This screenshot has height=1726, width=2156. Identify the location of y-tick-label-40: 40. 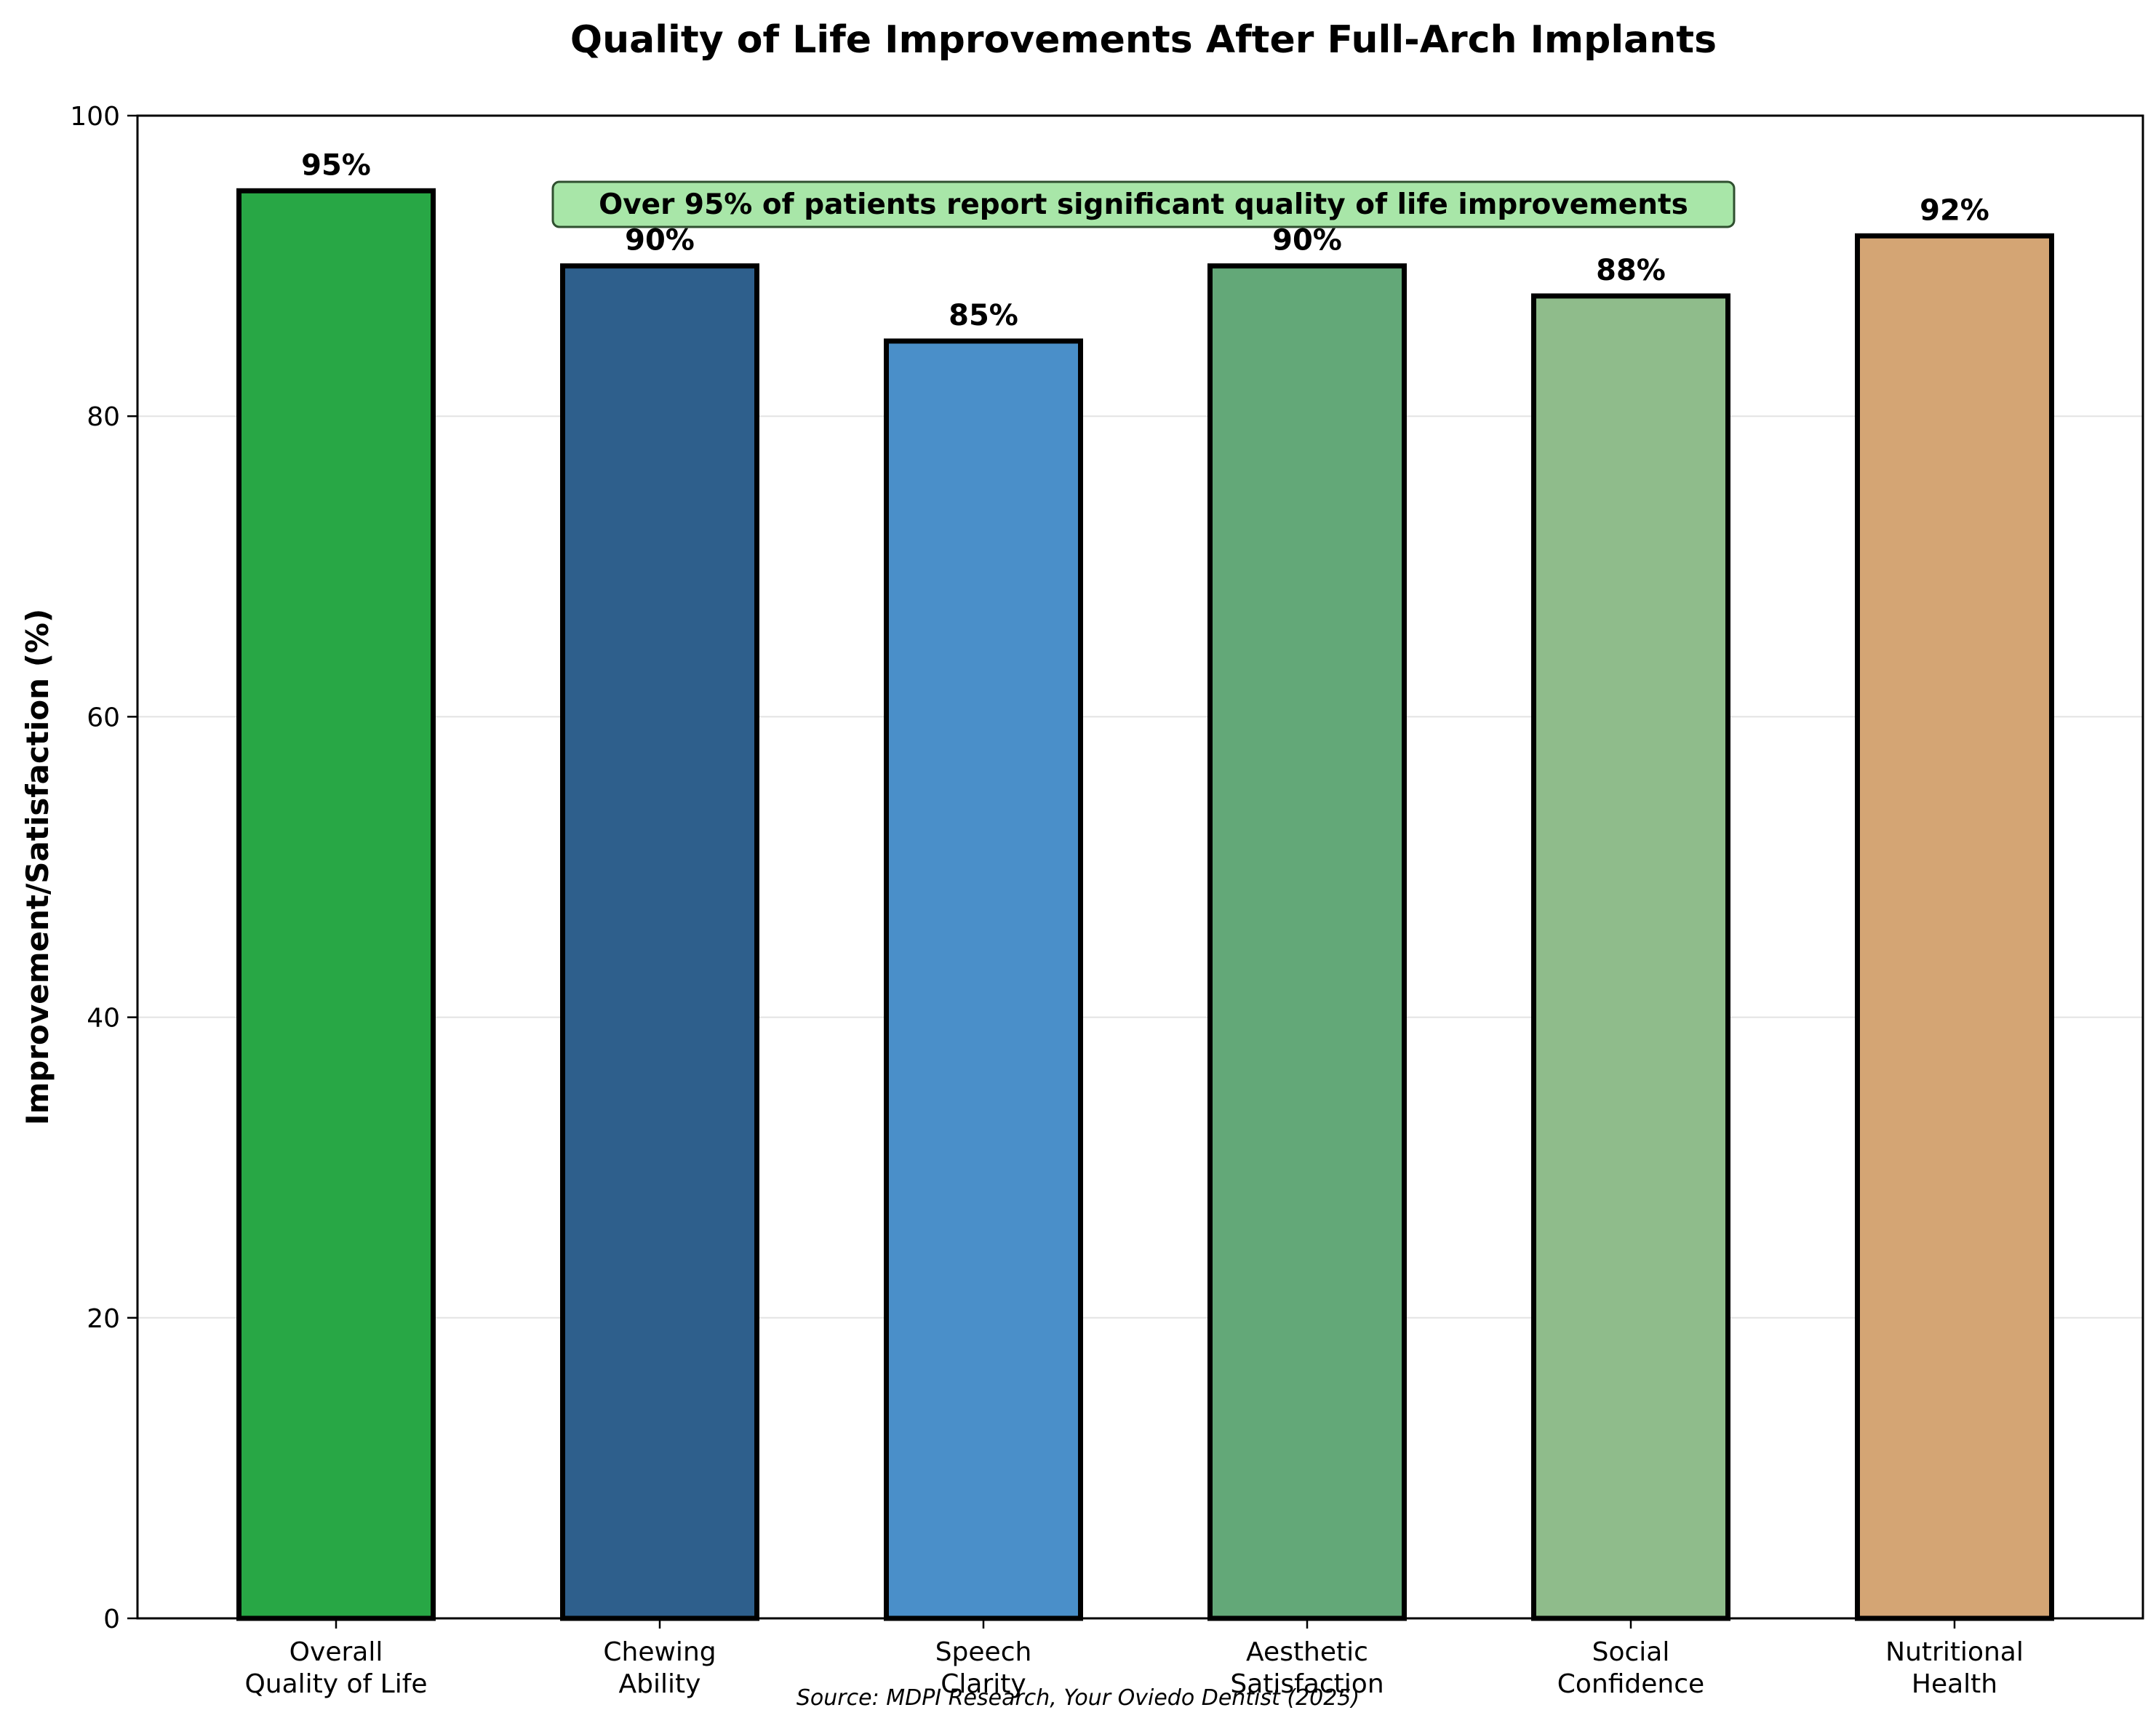
(103, 1019).